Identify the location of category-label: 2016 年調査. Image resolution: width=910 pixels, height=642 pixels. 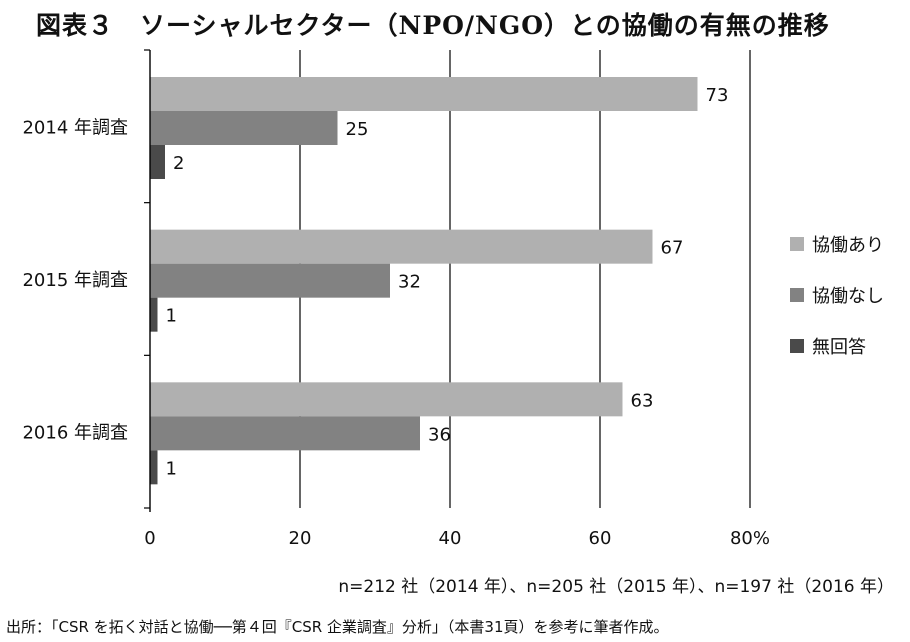
(75, 433).